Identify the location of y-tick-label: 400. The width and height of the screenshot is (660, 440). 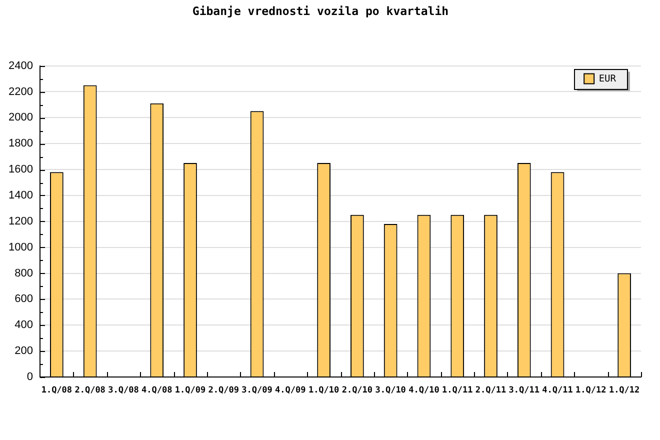
(23, 325).